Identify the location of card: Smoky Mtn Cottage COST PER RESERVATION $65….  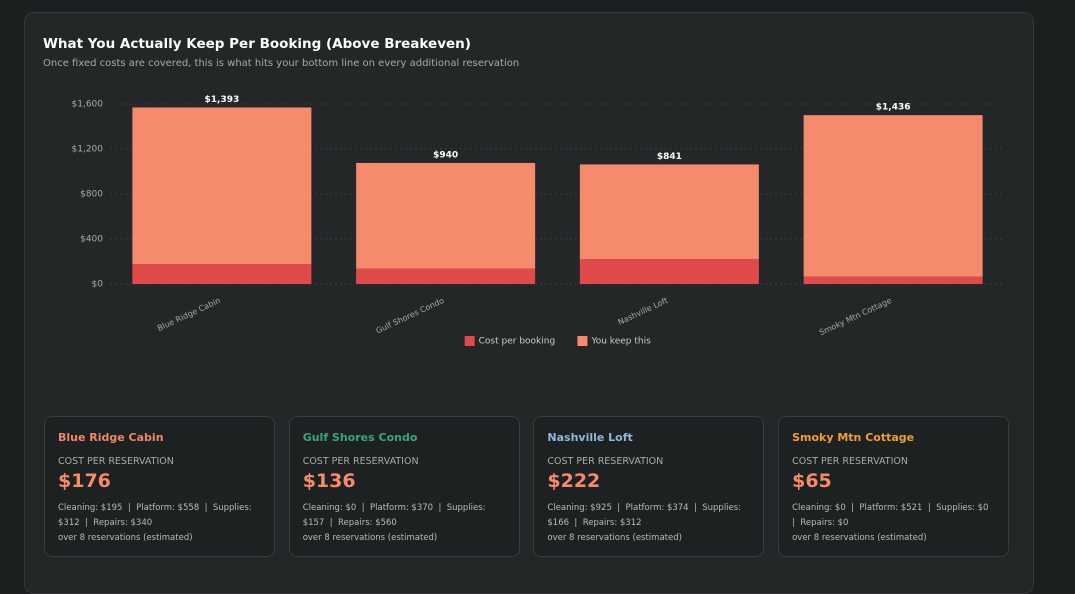
(894, 486).